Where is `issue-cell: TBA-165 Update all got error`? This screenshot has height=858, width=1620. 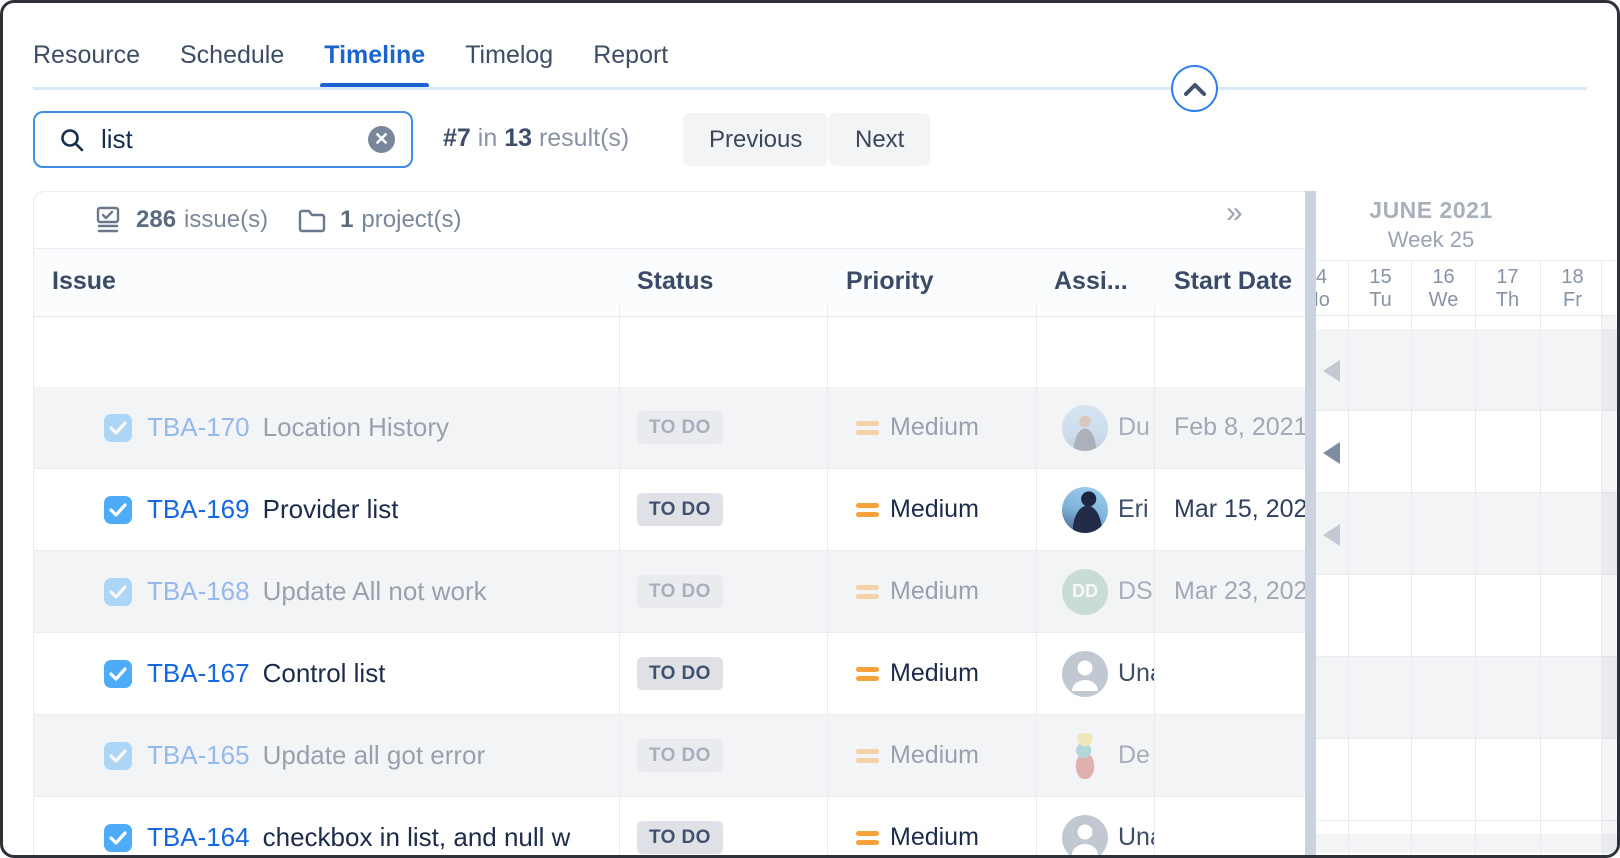 issue-cell: TBA-165 Update all got error is located at coordinates (361, 755).